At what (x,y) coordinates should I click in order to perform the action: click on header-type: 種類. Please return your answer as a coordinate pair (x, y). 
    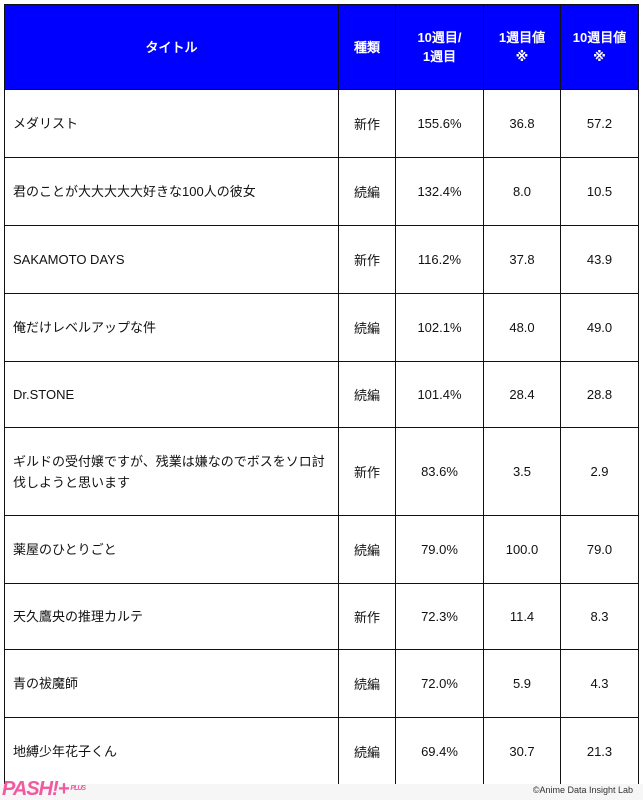
    Looking at the image, I should click on (367, 47).